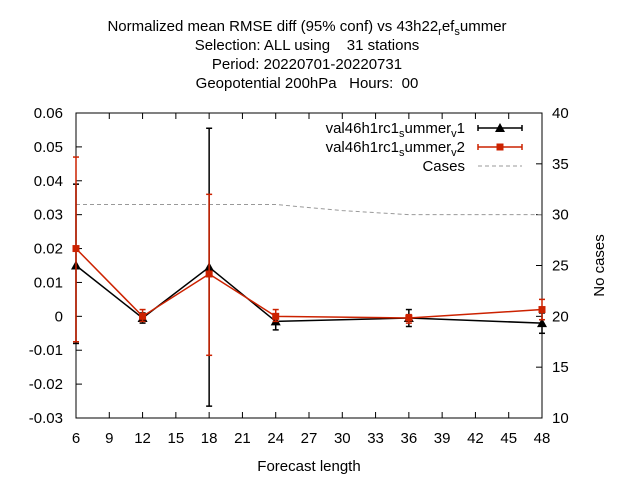  I want to click on series-cases, so click(309, 210).